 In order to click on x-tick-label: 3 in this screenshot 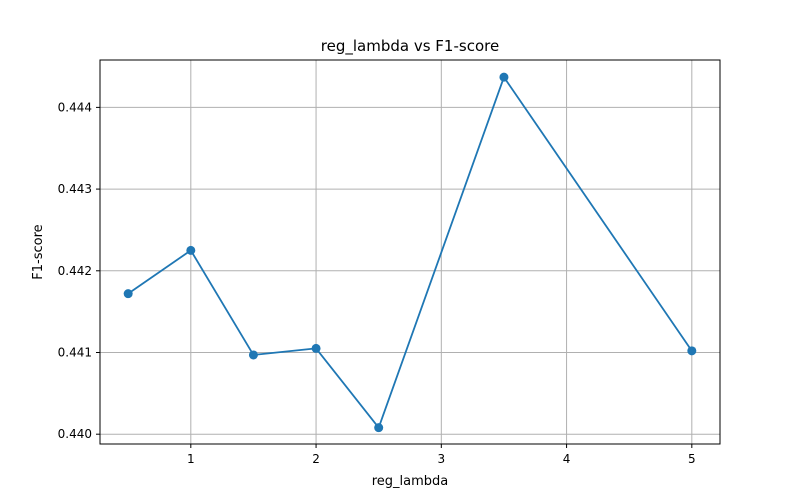, I will do `click(441, 459)`.